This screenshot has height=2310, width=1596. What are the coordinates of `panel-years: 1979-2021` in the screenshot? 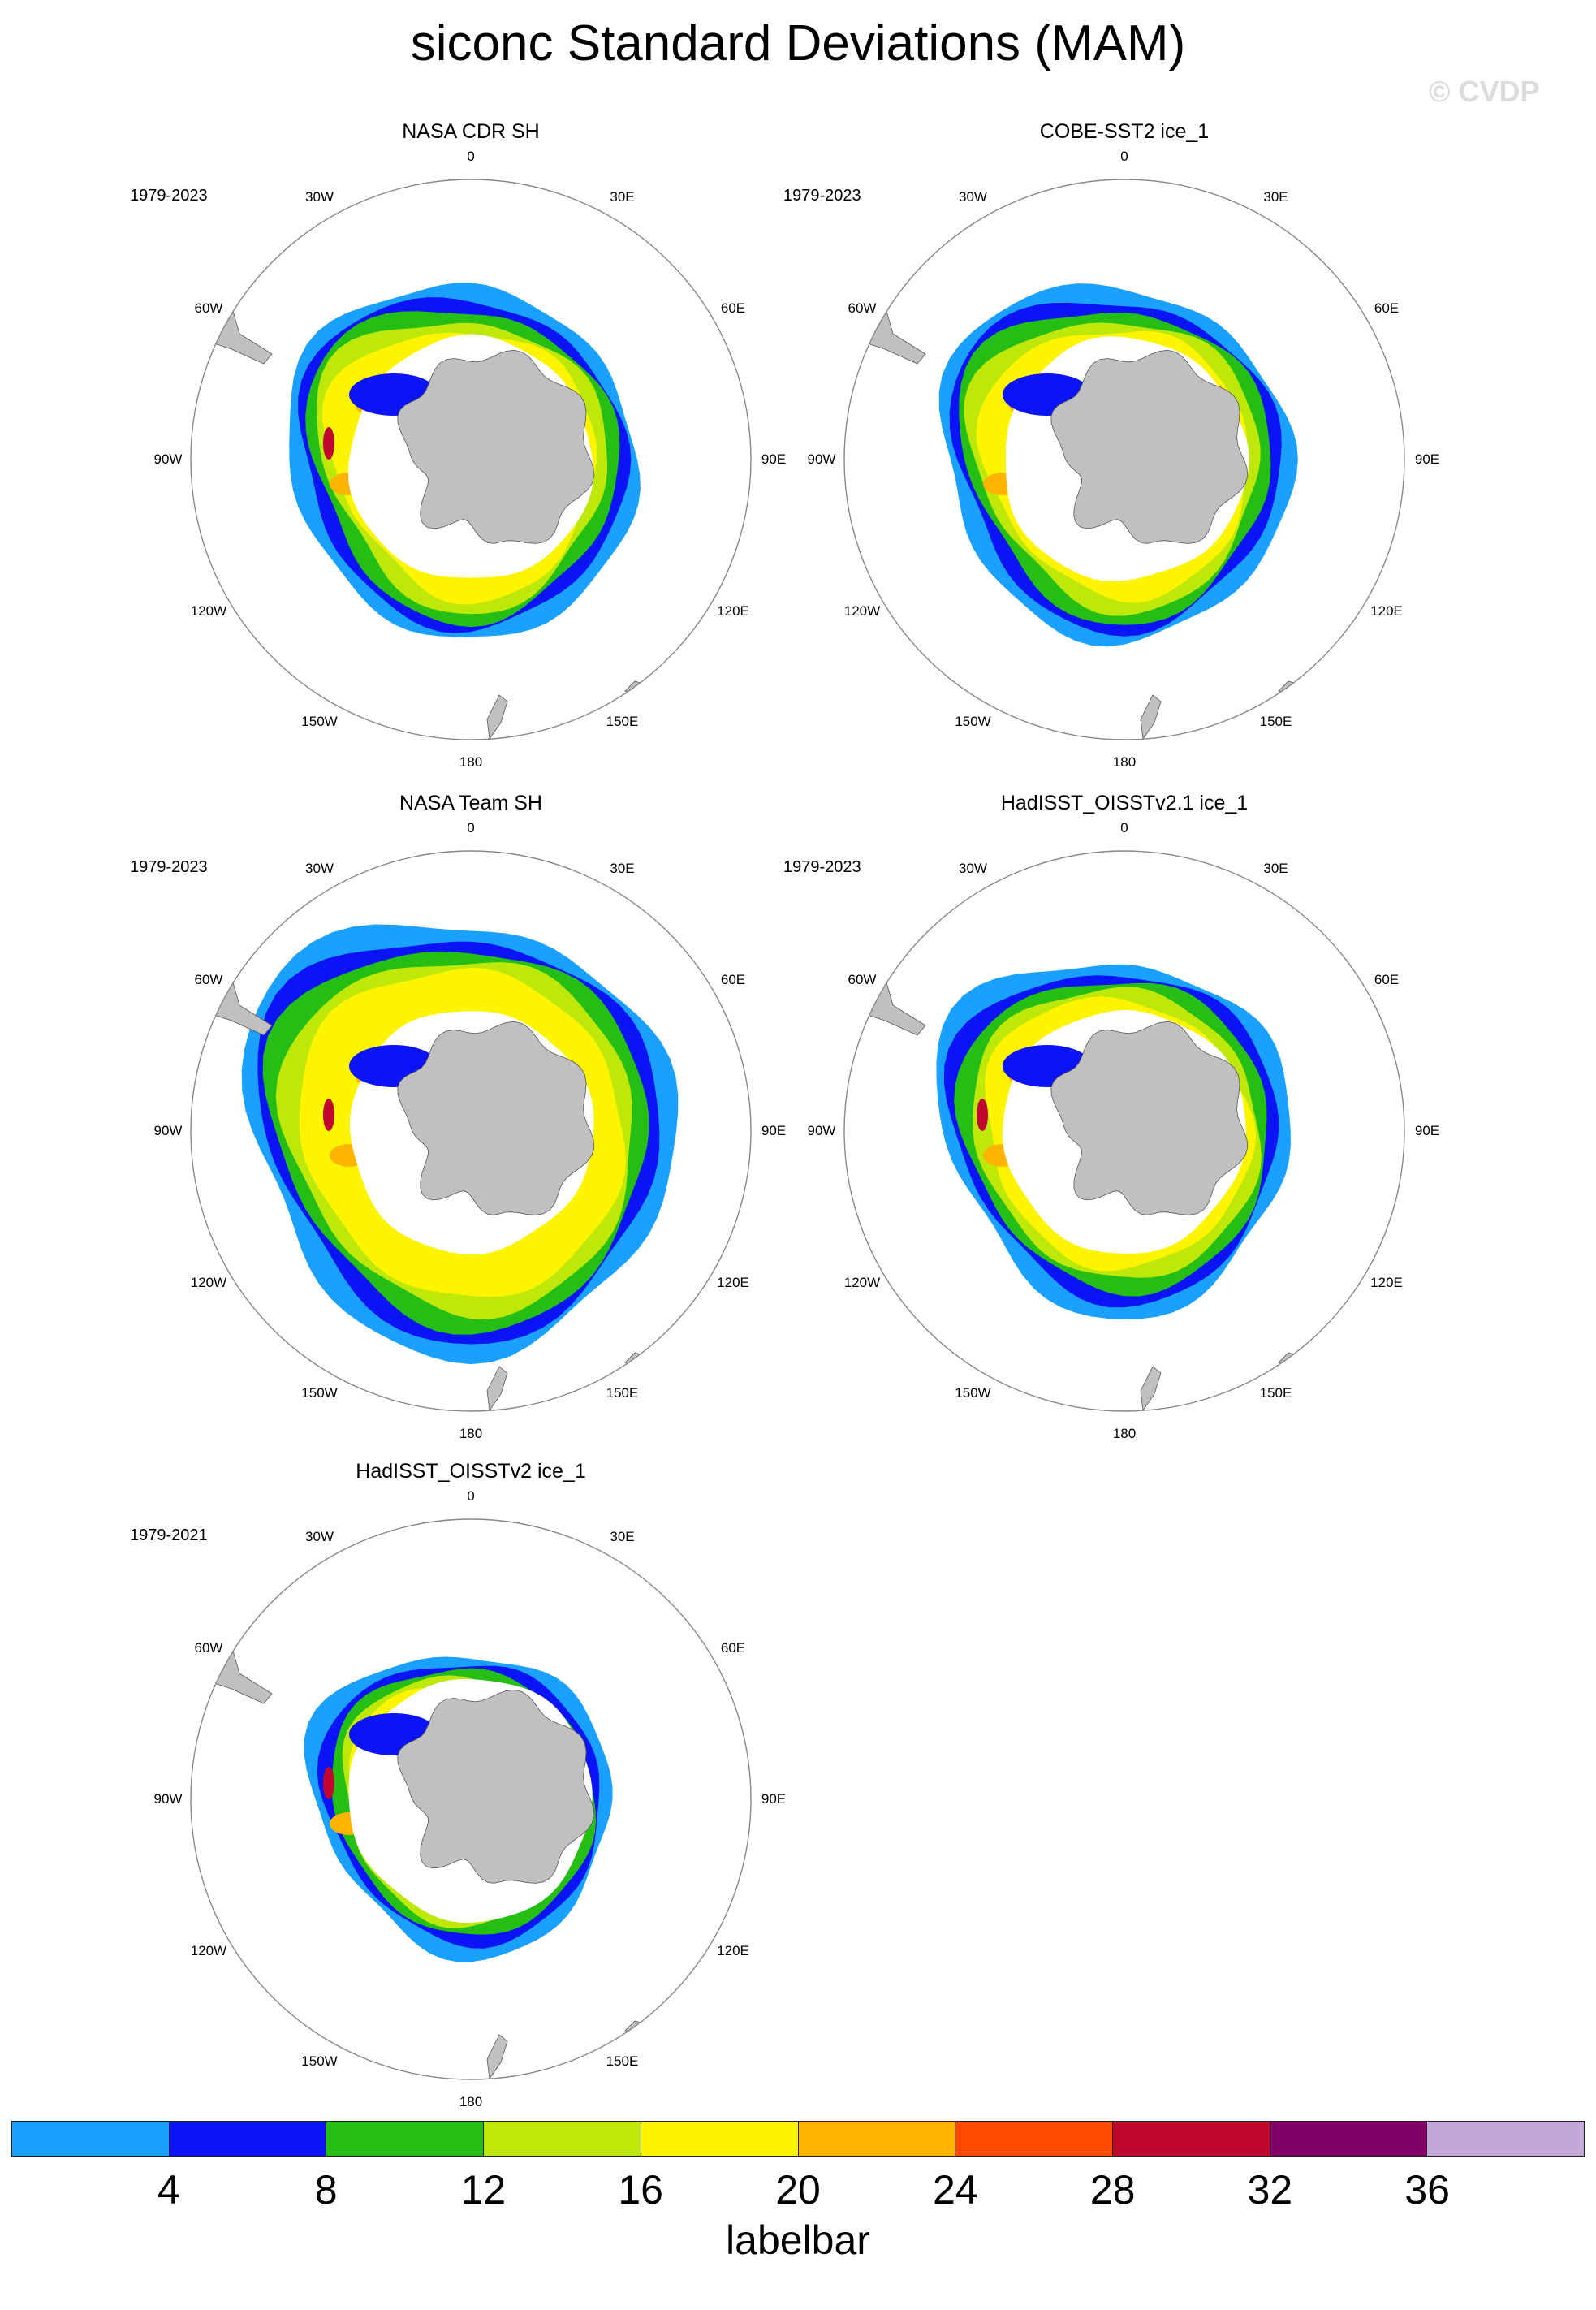 It's located at (169, 1535).